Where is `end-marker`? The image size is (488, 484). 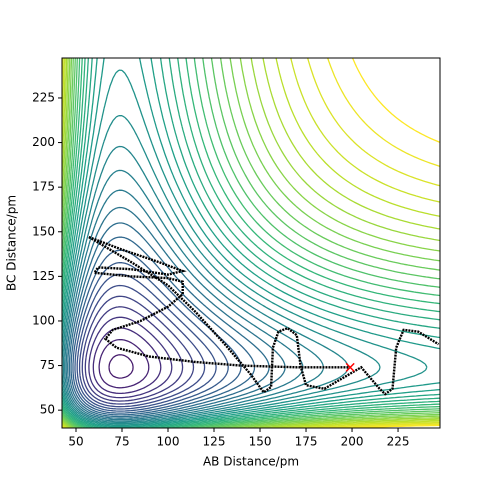
end-marker is located at coordinates (350, 367).